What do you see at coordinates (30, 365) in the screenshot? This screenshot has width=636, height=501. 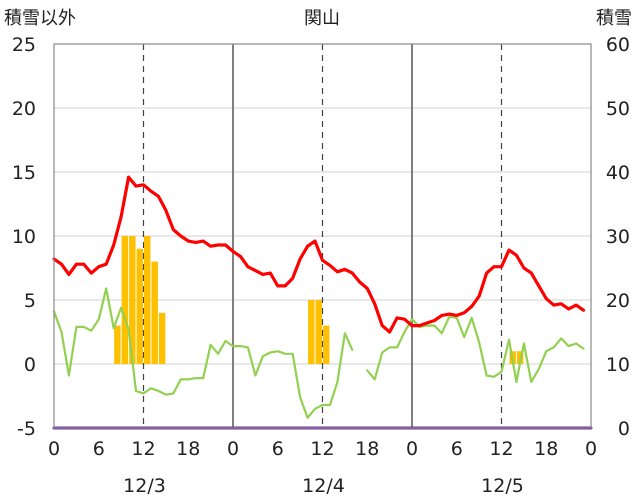 I see `left-y-tick-label: 0` at bounding box center [30, 365].